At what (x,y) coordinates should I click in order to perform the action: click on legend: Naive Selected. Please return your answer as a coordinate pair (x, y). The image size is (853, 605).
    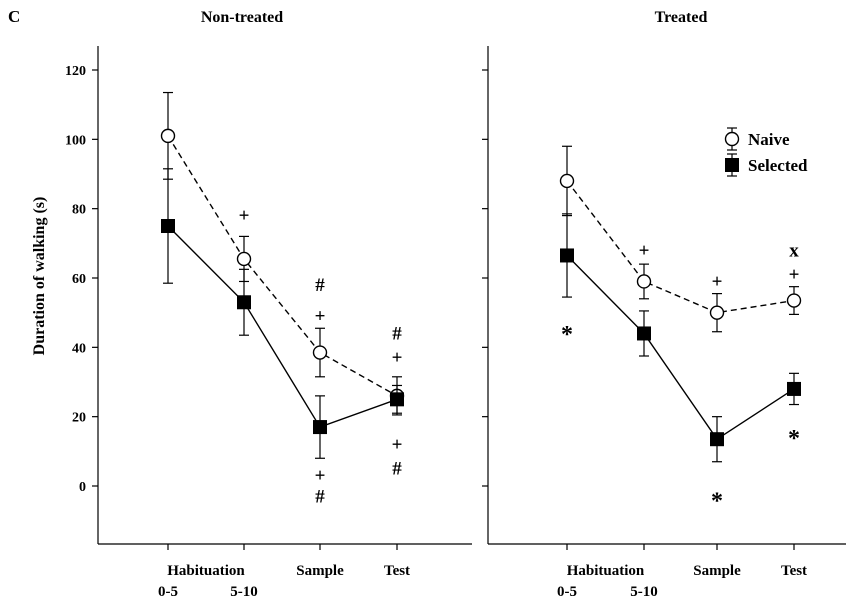
    Looking at the image, I should click on (766, 152).